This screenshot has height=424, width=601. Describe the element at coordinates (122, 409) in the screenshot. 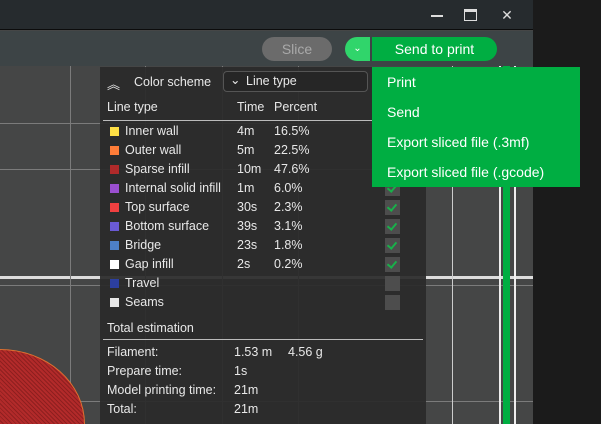

I see `total-label: Total:` at that location.